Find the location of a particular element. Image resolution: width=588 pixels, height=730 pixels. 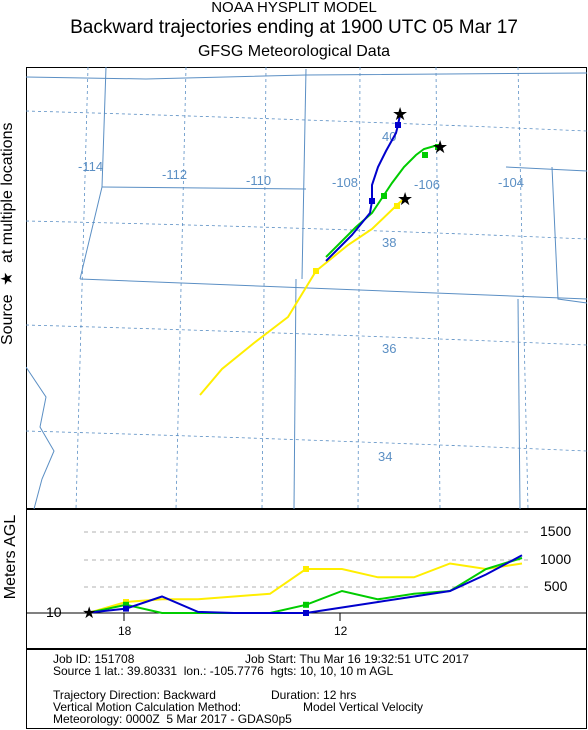

altitude-ytick-labels: 500 1000 1500 is located at coordinates (555, 558).